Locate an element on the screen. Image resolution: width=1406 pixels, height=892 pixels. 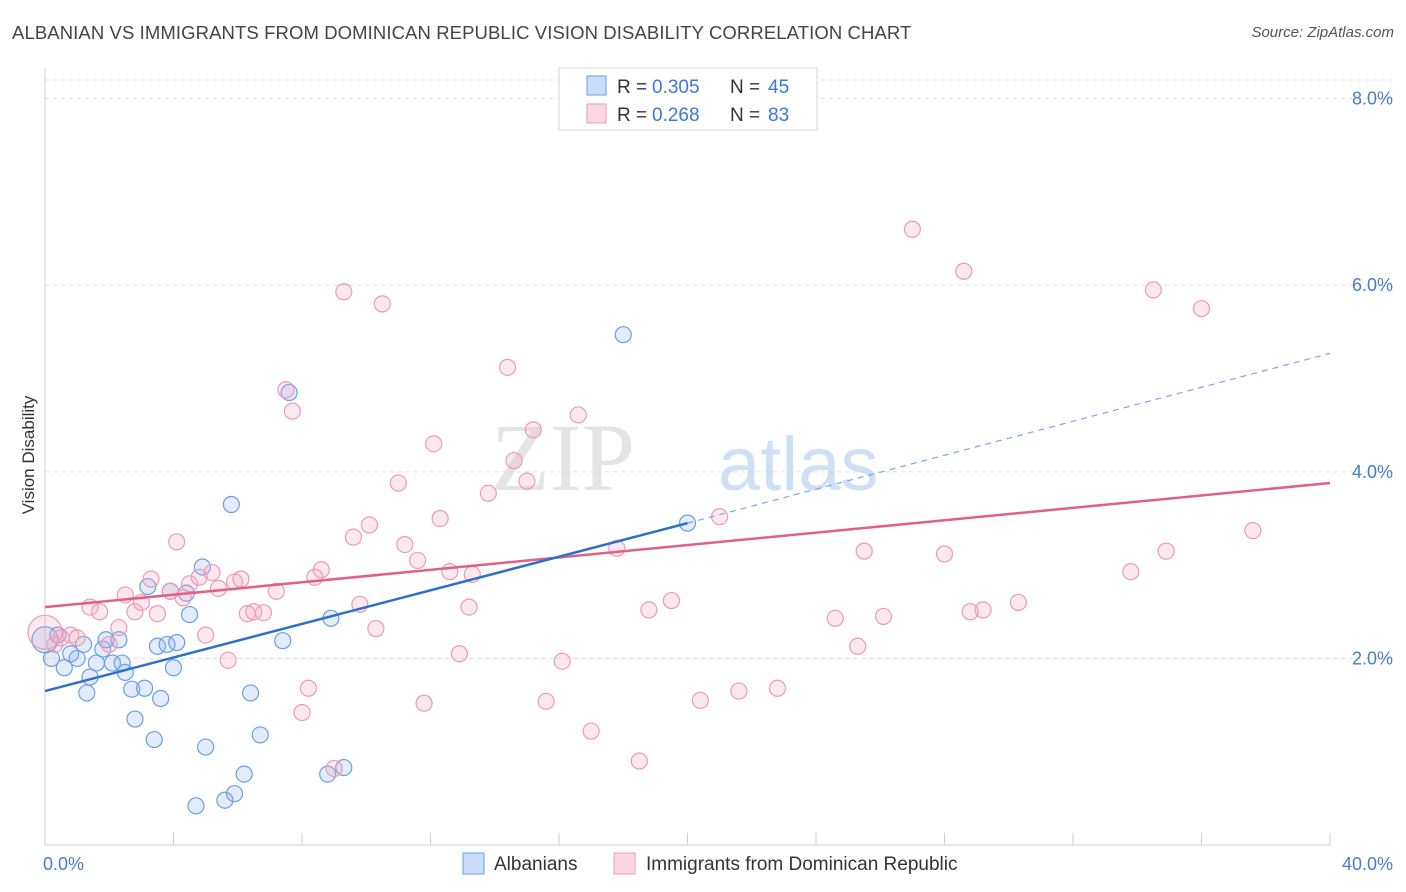
top-legend: R = 0.305 N = 45 R = 0.268 N = 83 is located at coordinates (688, 99).